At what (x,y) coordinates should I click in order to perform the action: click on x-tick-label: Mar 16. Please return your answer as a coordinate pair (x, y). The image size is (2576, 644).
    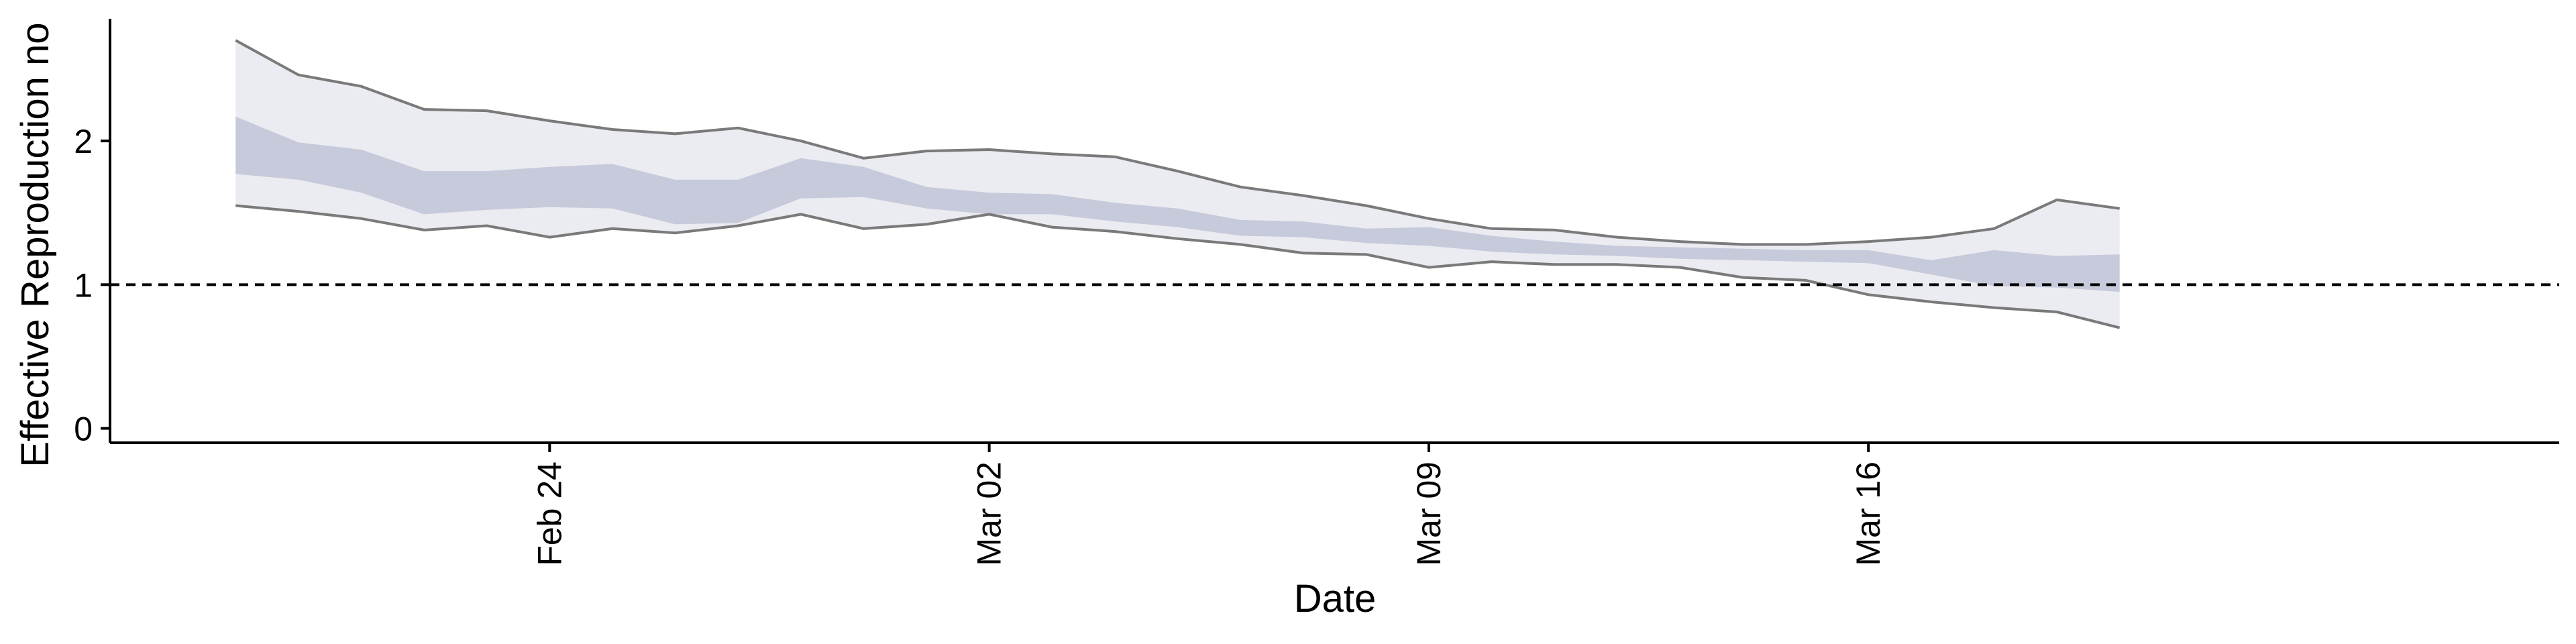
    Looking at the image, I should click on (1868, 514).